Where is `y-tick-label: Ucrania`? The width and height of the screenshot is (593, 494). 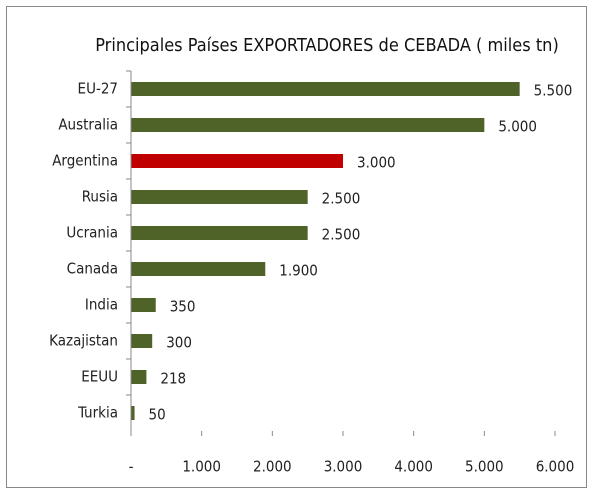 y-tick-label: Ucrania is located at coordinates (92, 233).